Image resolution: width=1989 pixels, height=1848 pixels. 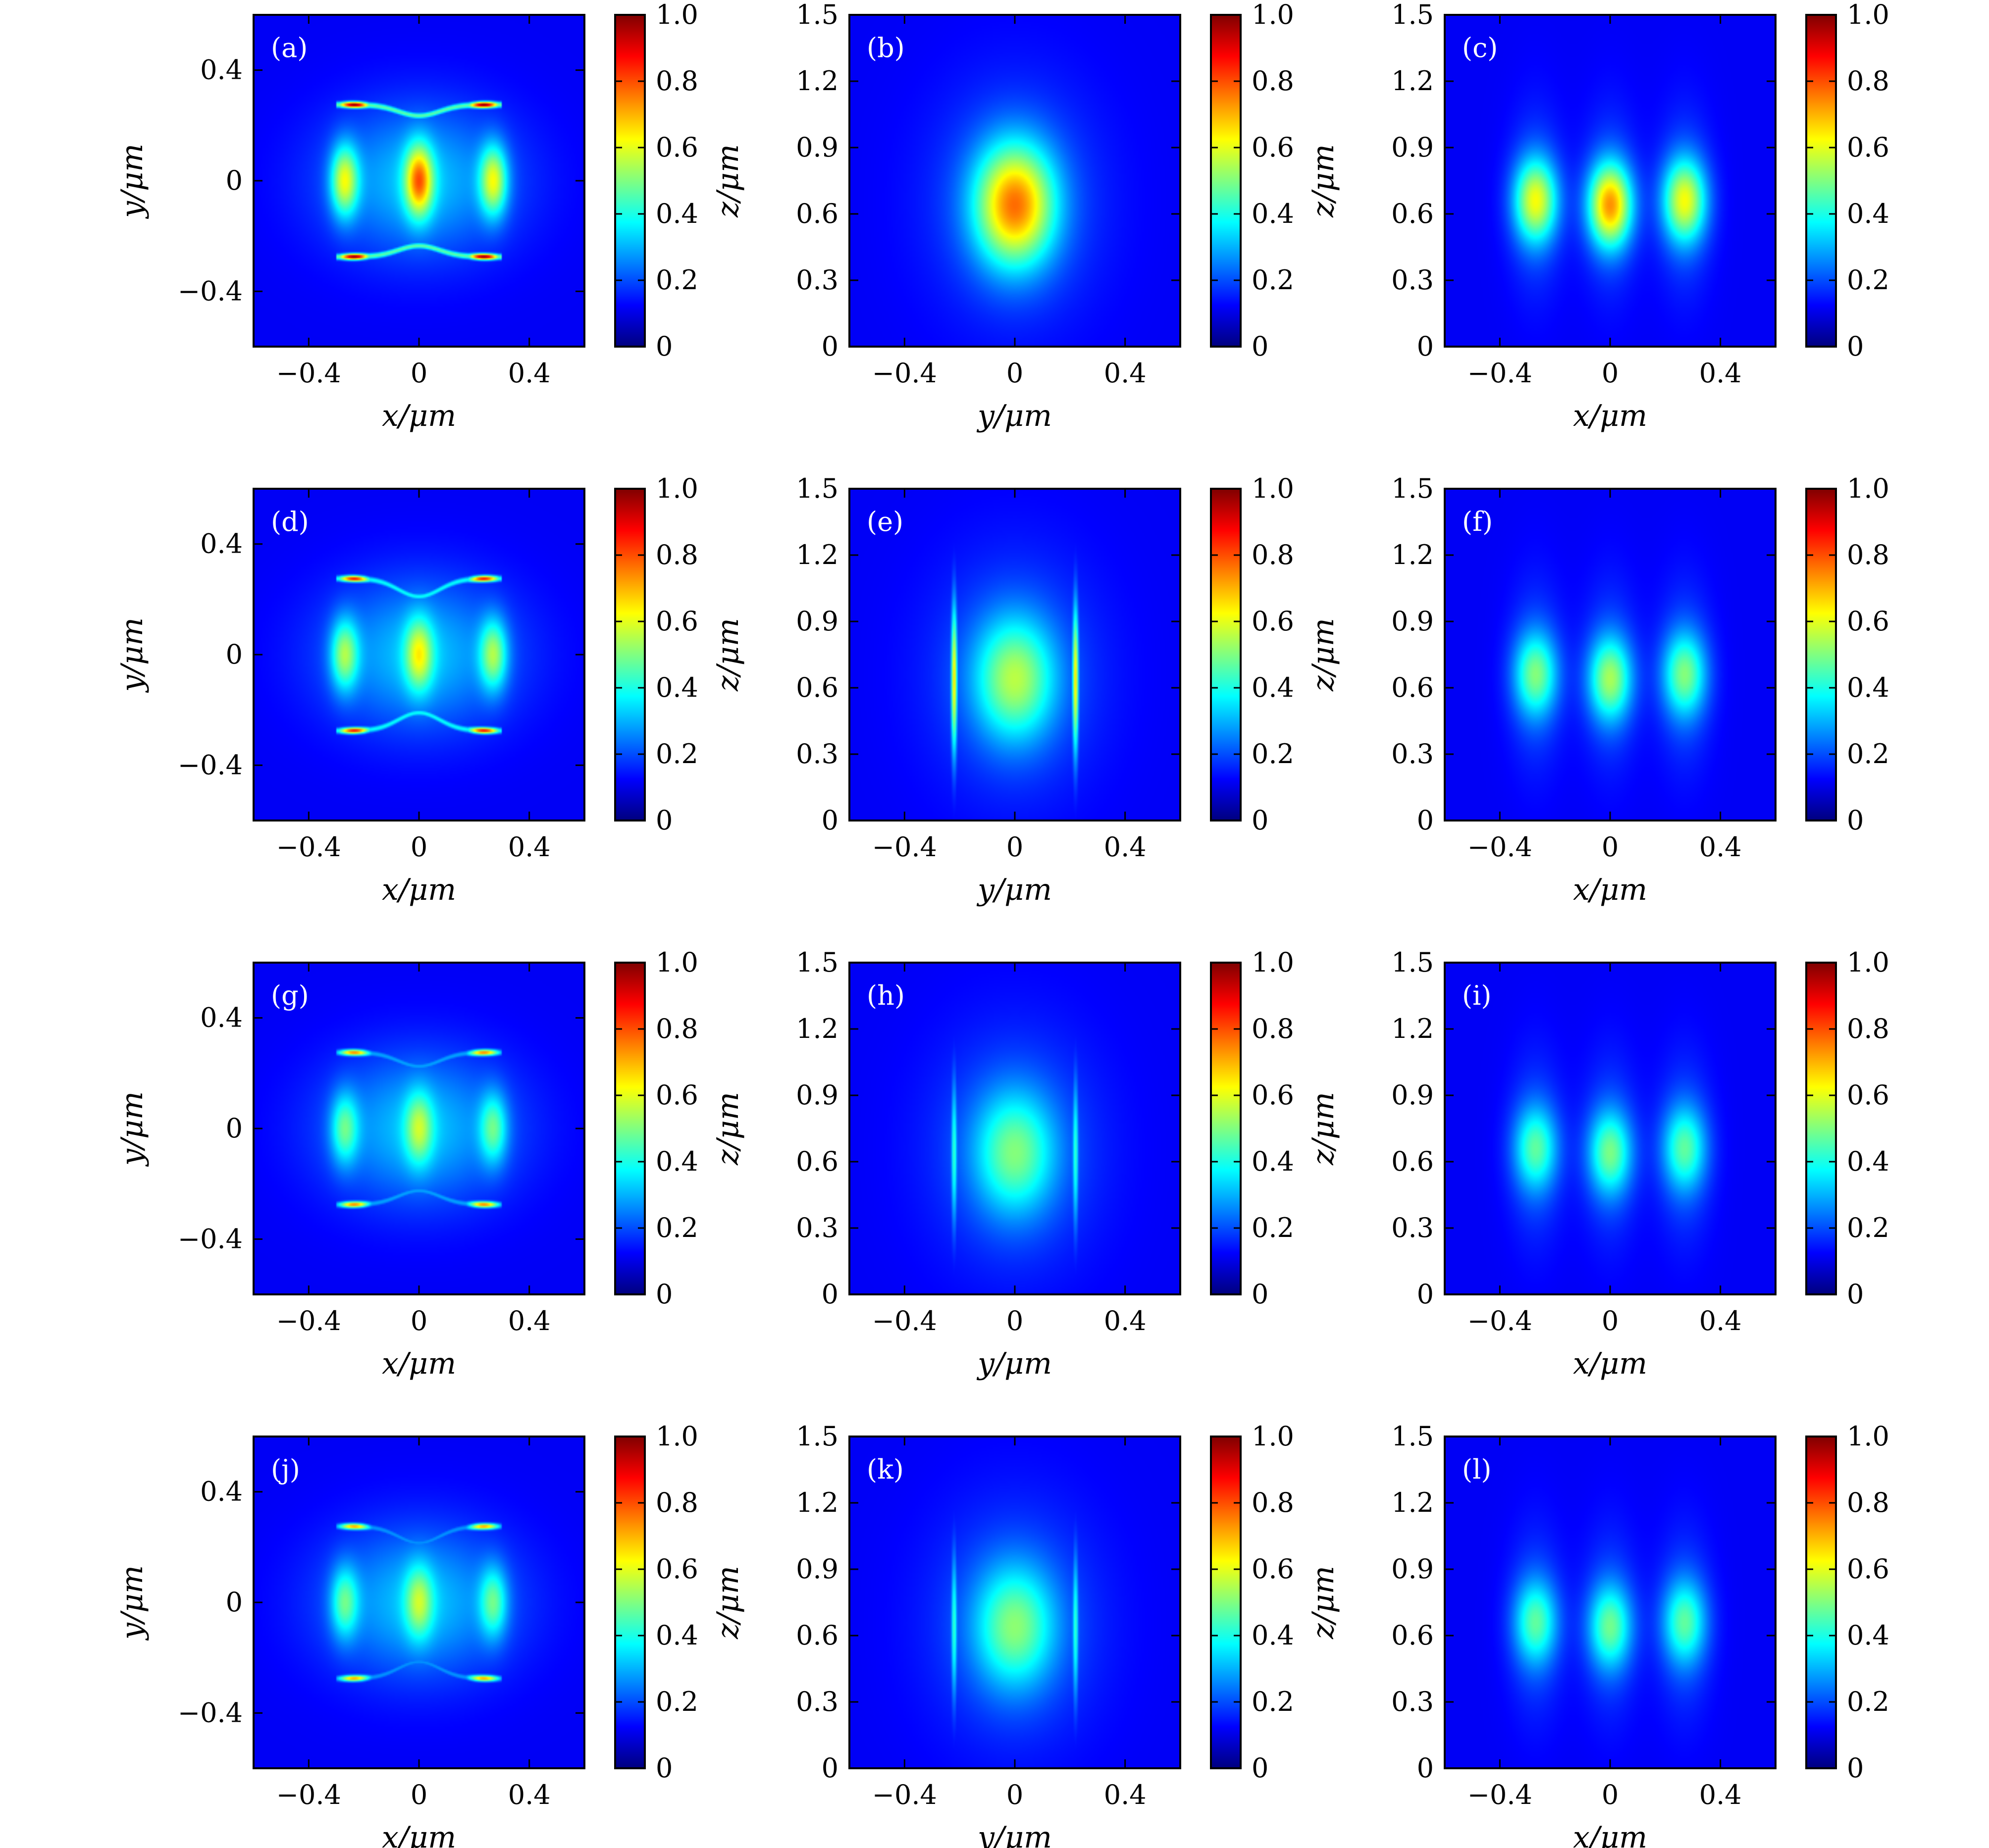 What do you see at coordinates (285, 1470) in the screenshot?
I see `panel-label: (j)` at bounding box center [285, 1470].